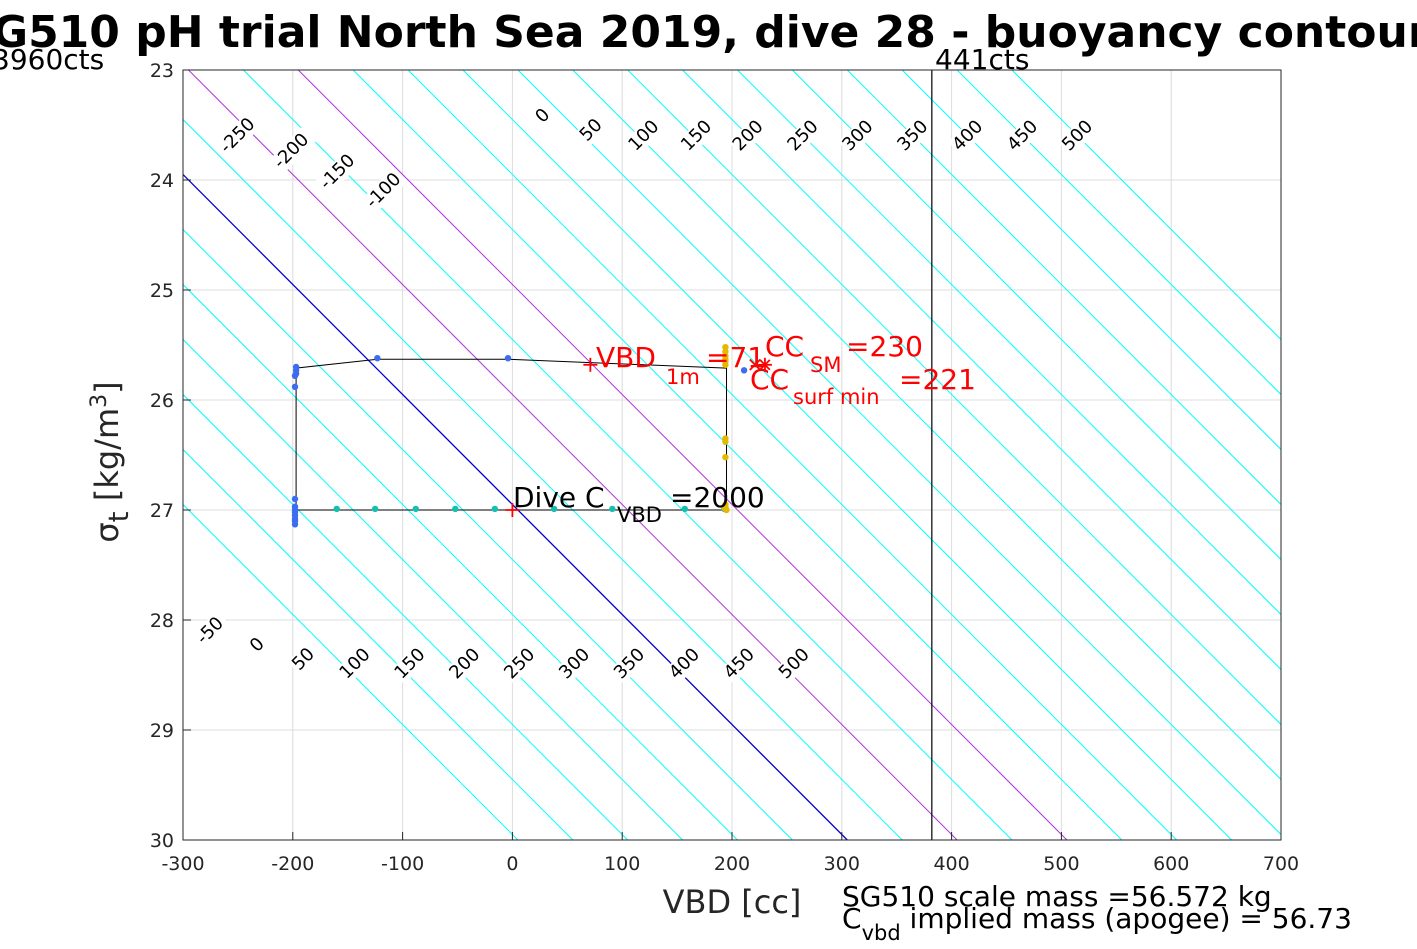  I want to click on cc-surf-min-annotation: CC surf min =221, so click(863, 386).